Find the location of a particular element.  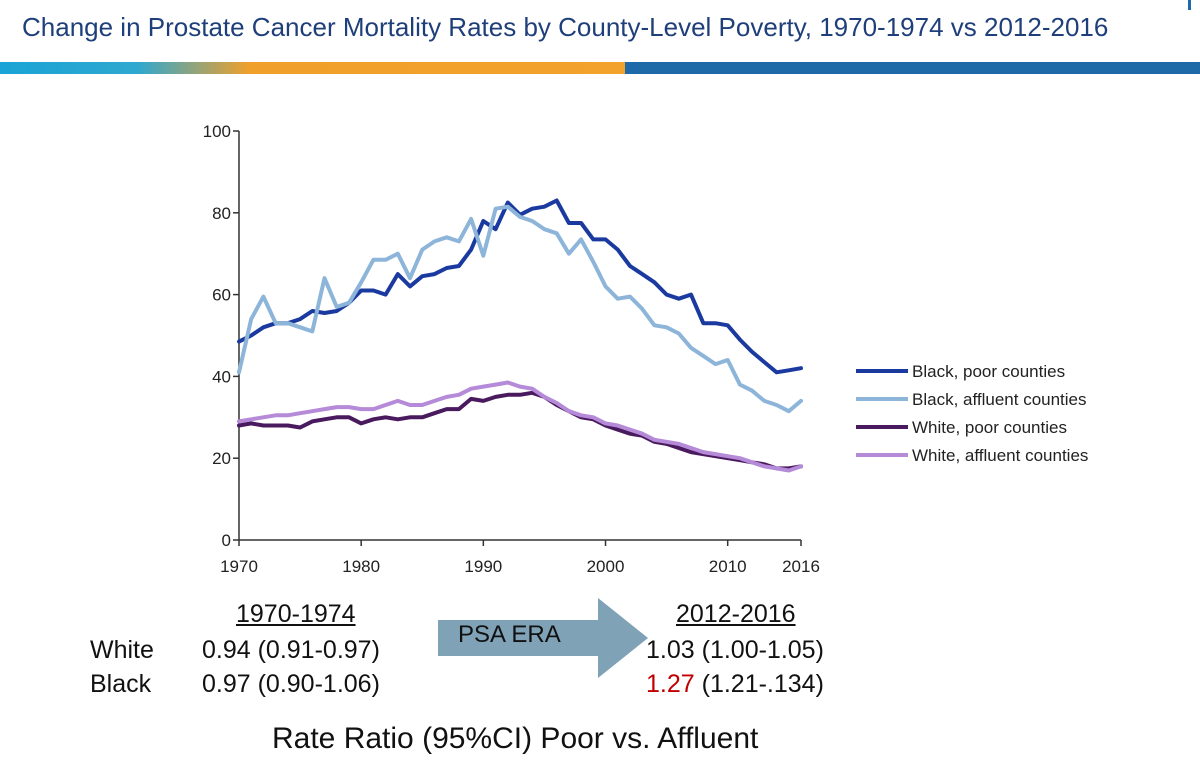

white-ratio-1970: 0.94 (0.91-0.97) is located at coordinates (291, 650).